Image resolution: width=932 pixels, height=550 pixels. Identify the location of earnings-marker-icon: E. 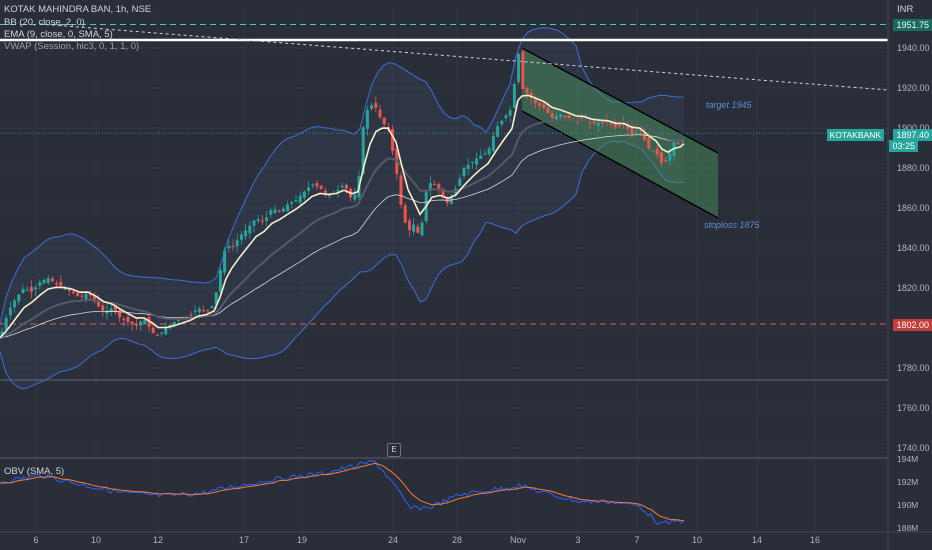
(394, 450).